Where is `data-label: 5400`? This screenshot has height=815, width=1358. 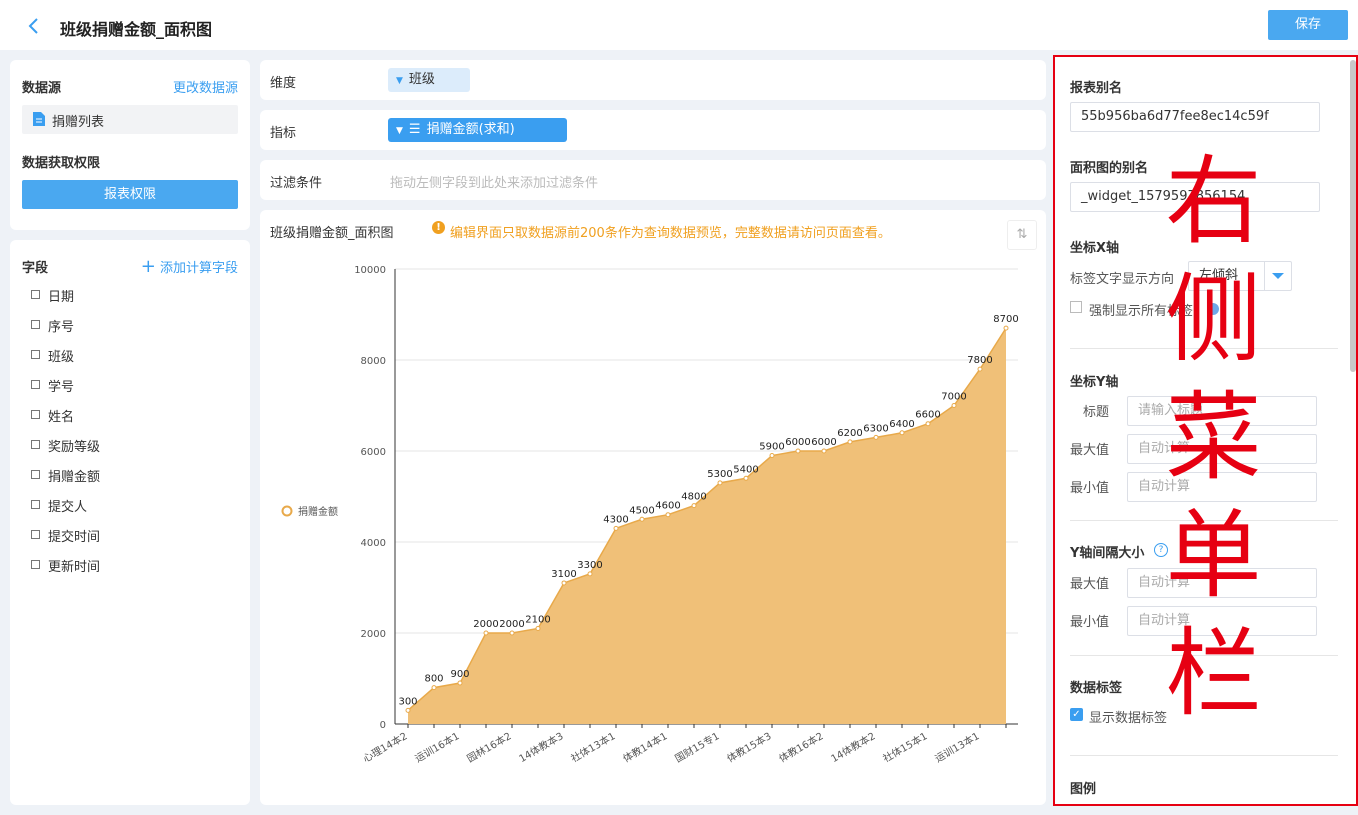
data-label: 5400 is located at coordinates (745, 469).